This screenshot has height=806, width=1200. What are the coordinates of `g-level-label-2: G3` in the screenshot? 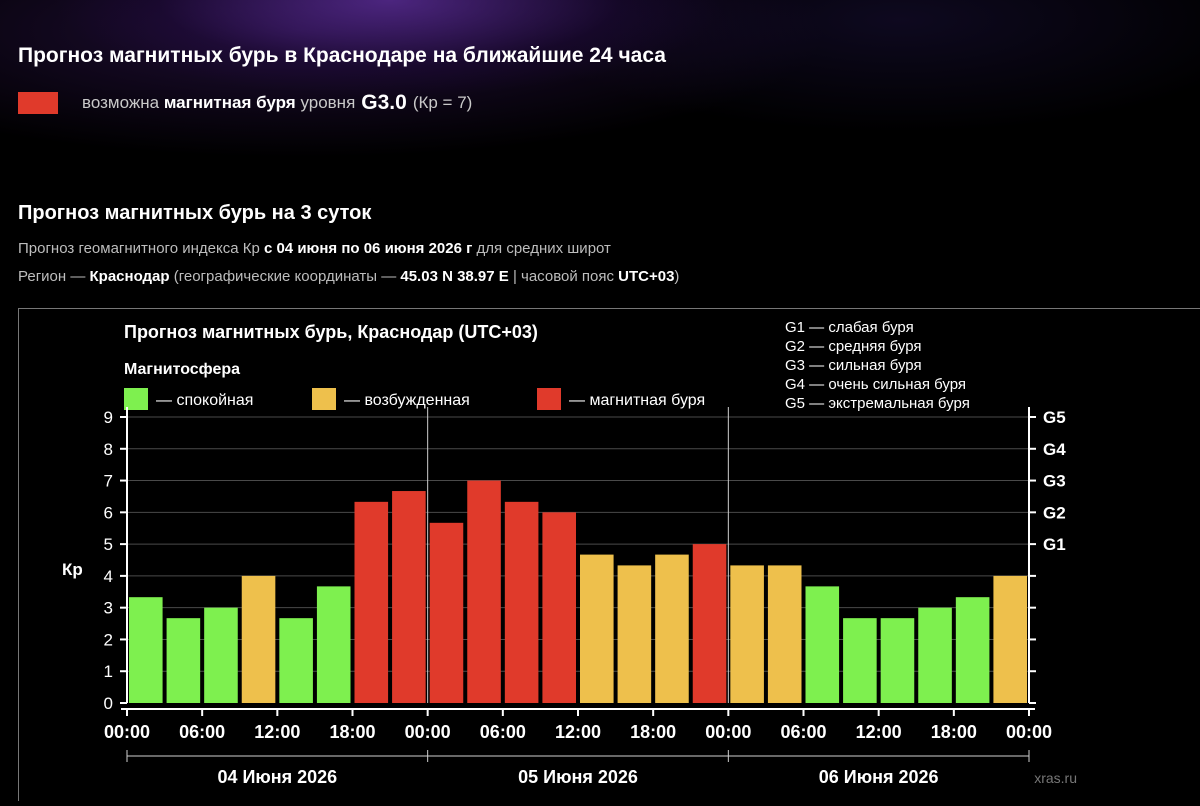 It's located at (1054, 481).